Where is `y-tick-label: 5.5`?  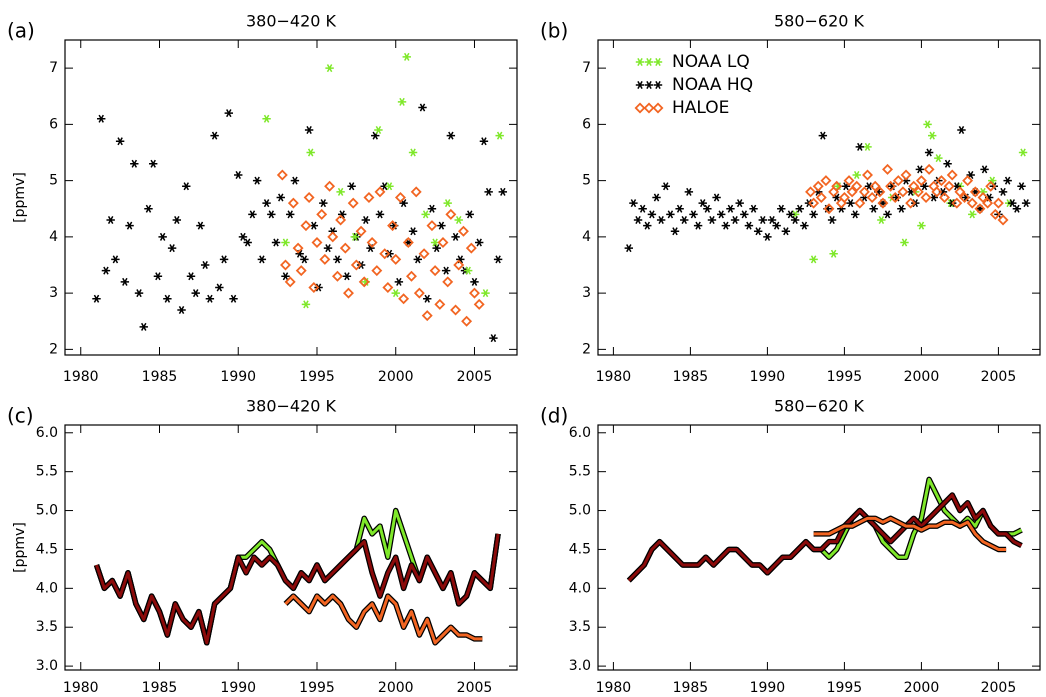
y-tick-label: 5.5 is located at coordinates (580, 472).